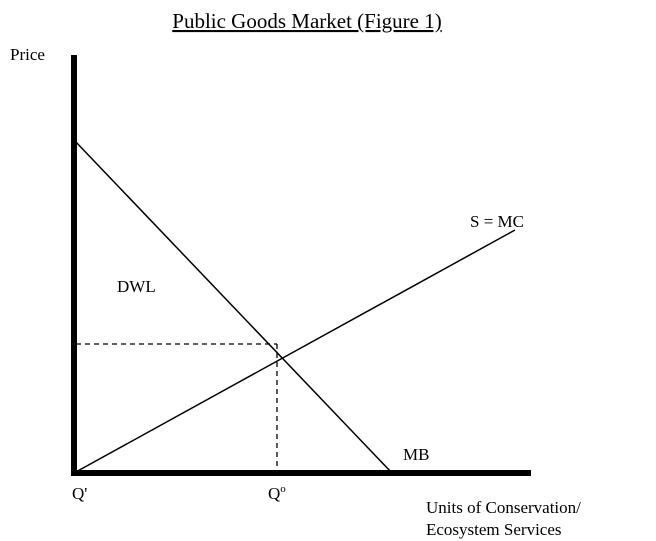  I want to click on origin-label: Q', so click(79, 493).